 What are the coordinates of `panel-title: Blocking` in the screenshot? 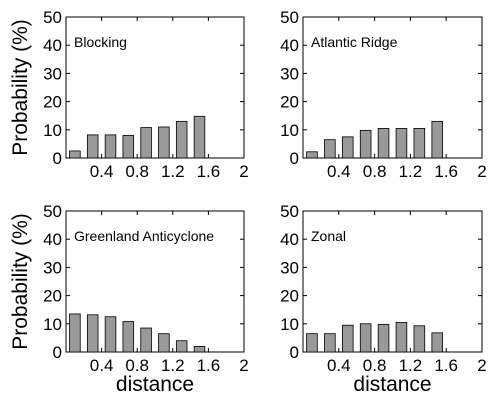 It's located at (100, 42).